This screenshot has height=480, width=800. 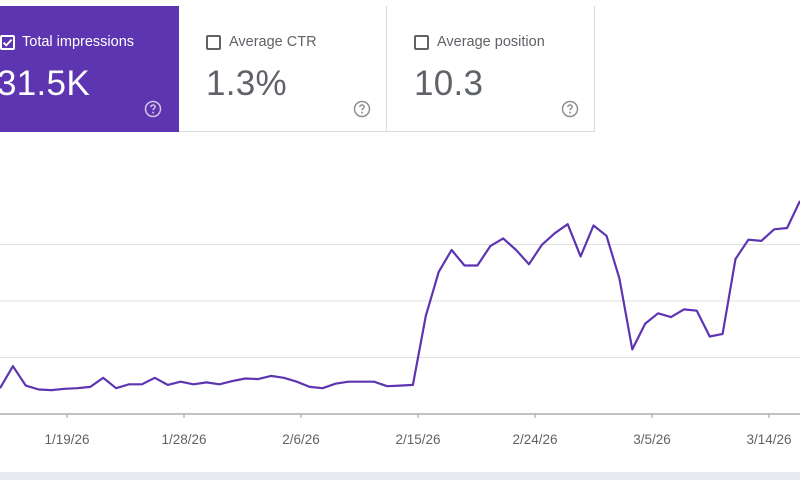 What do you see at coordinates (652, 439) in the screenshot?
I see `x-tick-label: 3/5/26` at bounding box center [652, 439].